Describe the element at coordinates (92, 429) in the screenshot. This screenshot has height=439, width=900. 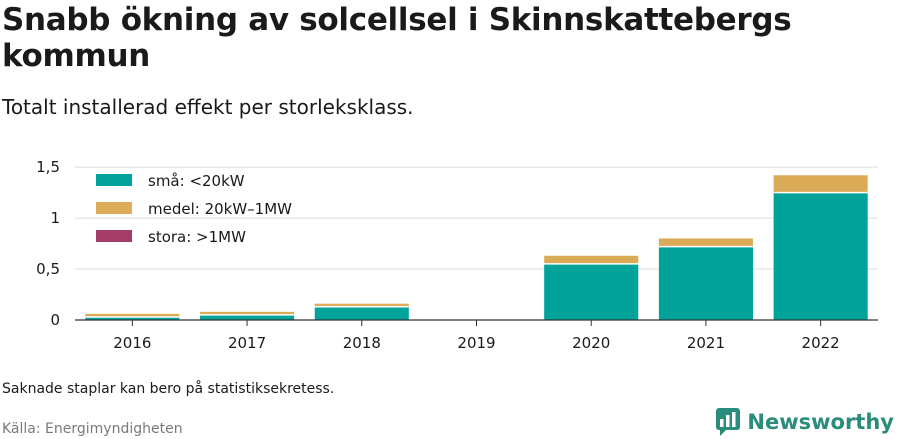
I see `source-label: Källa: Energimyndigheten` at that location.